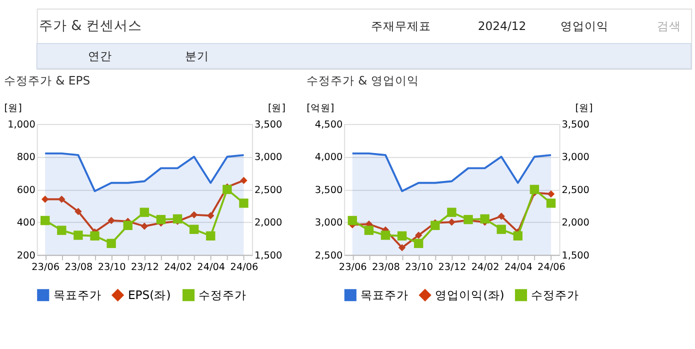 The image size is (695, 349). Describe the element at coordinates (26, 223) in the screenshot. I see `y-tick-label: 400` at that location.